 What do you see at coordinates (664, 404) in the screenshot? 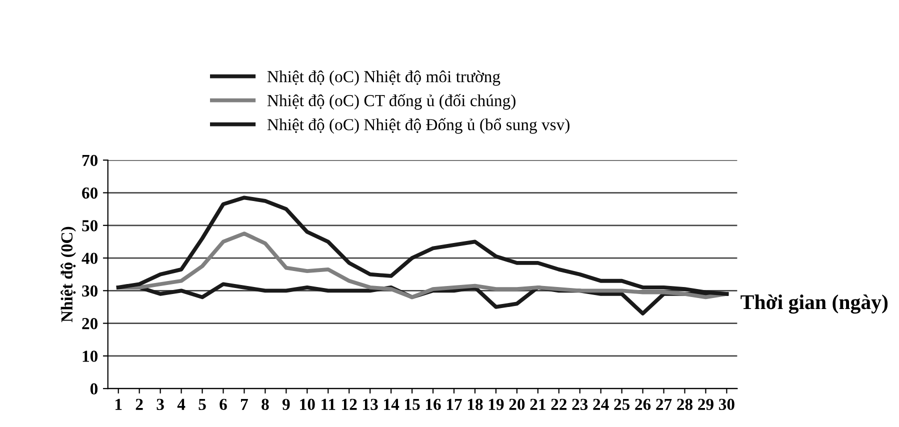
I see `x-tick-label: 27` at bounding box center [664, 404].